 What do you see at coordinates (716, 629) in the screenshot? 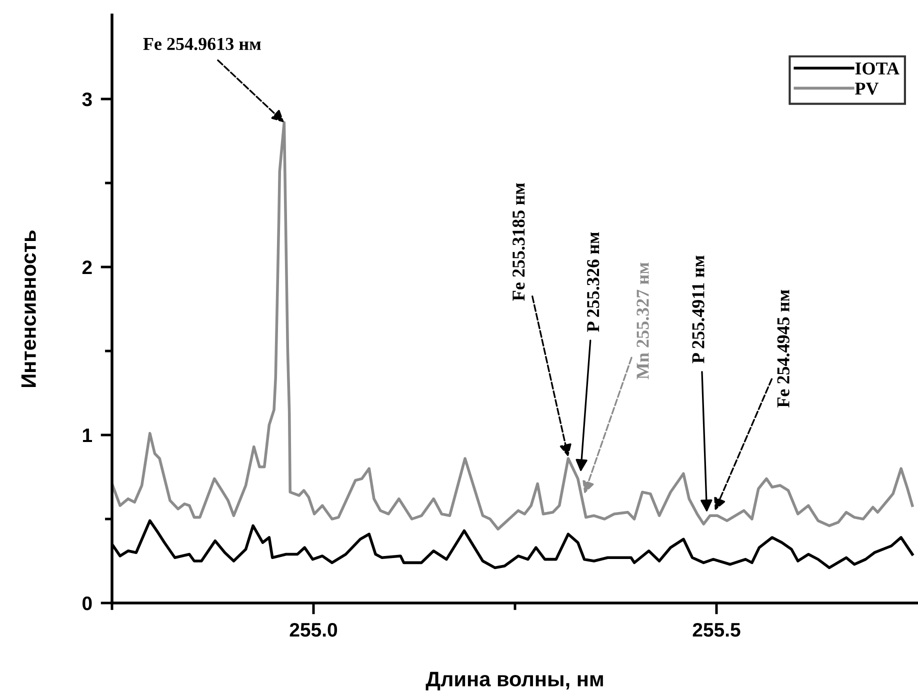
I see `x-tick-label: 255.5` at bounding box center [716, 629].